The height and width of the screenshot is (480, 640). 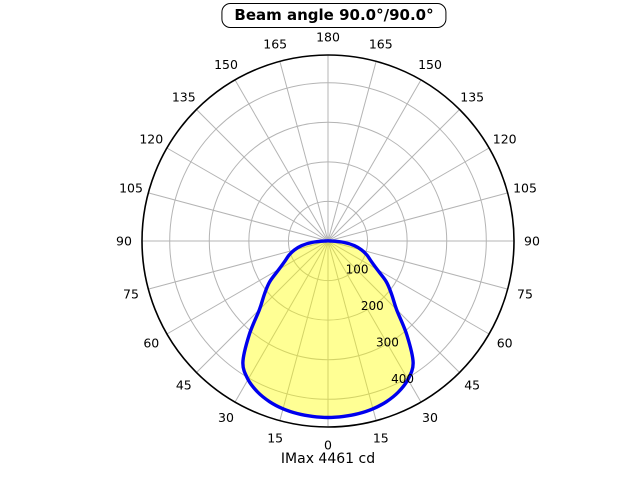 I want to click on beam-intensity-curve, so click(x=328, y=329).